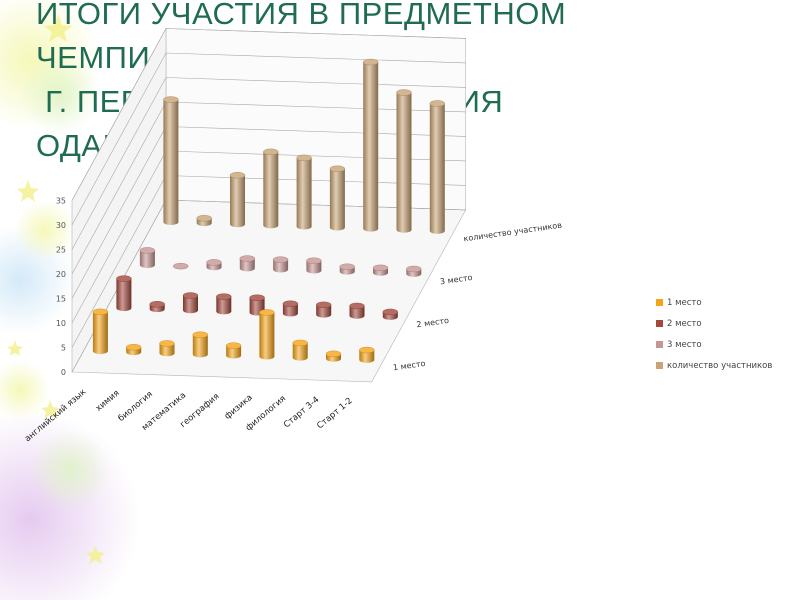  I want to click on legend-label: 1 место, so click(684, 303).